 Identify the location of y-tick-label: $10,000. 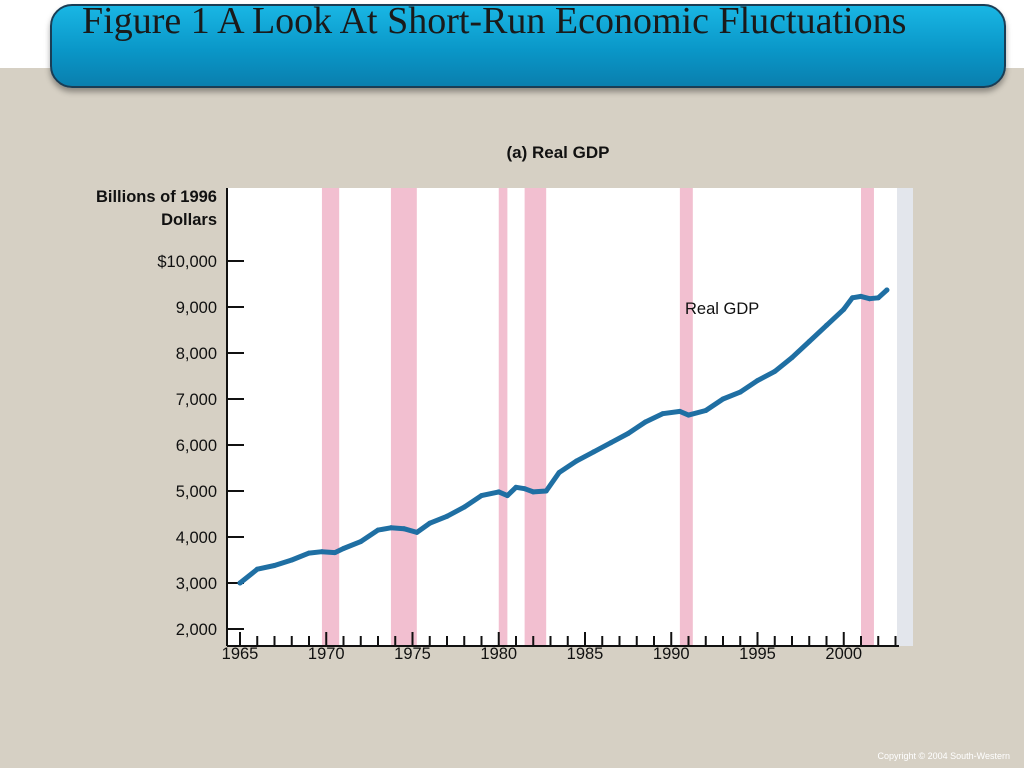
(187, 262).